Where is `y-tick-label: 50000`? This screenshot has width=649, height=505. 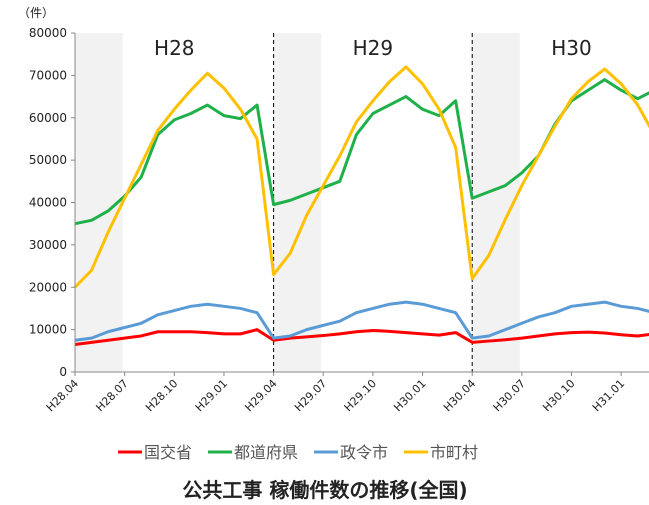
y-tick-label: 50000 is located at coordinates (48, 160).